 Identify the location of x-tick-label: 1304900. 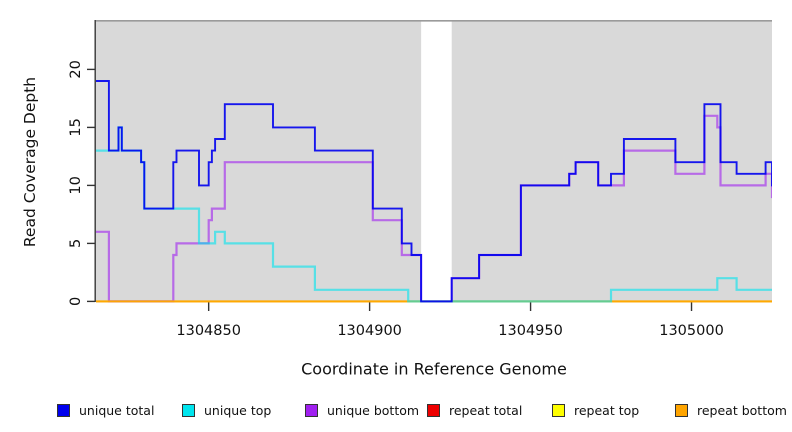
(369, 331).